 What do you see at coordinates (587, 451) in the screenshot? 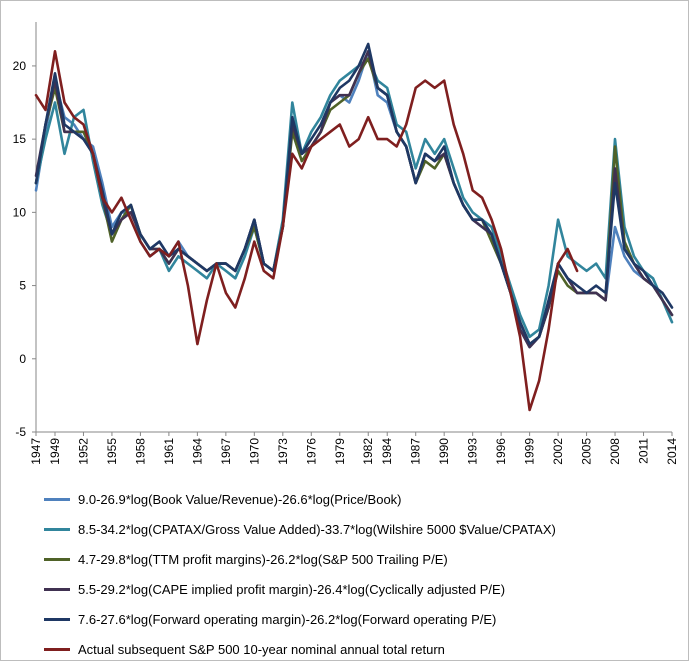
I see `x-tick-label: 2005` at bounding box center [587, 451].